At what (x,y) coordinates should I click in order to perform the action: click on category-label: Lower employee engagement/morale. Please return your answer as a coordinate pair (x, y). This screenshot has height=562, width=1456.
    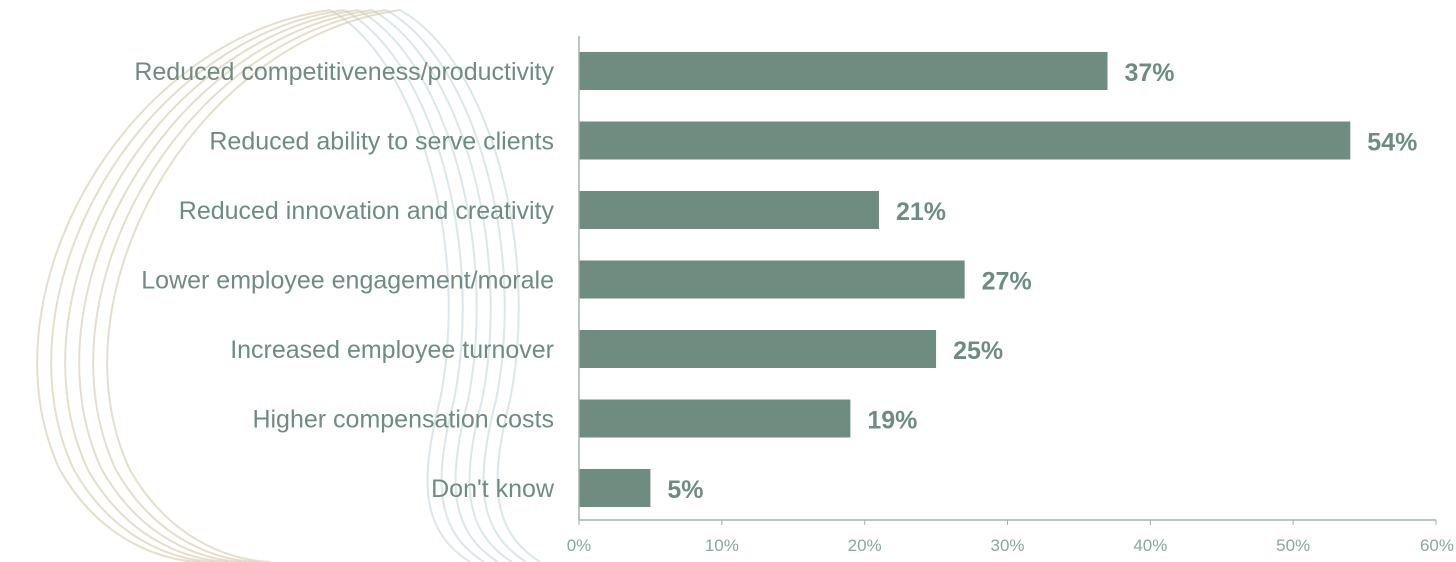
    Looking at the image, I should click on (347, 281).